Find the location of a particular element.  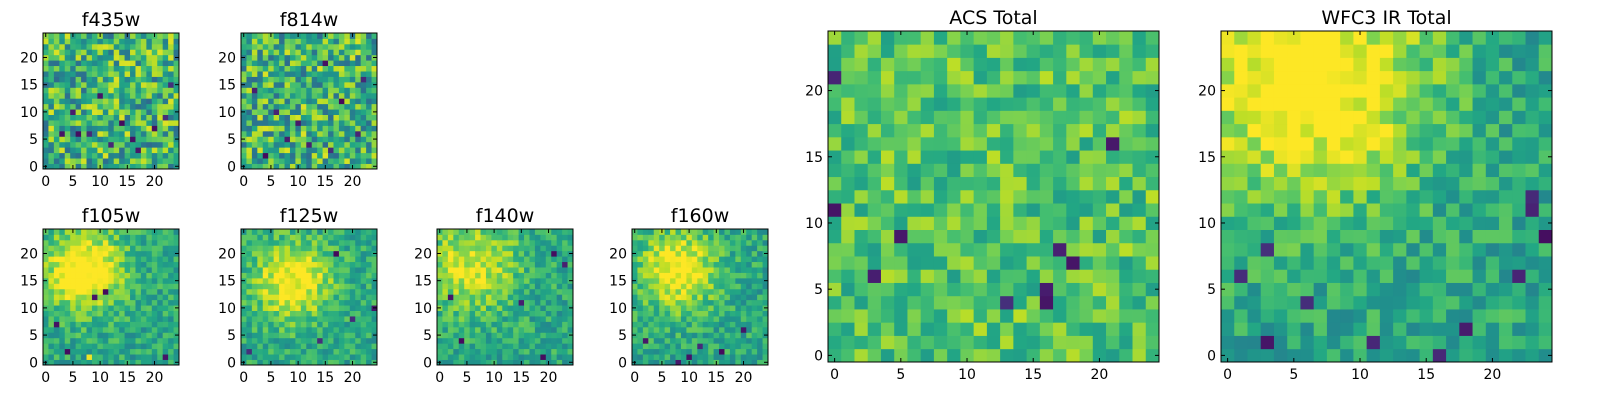

axes-frame is located at coordinates (111, 297).